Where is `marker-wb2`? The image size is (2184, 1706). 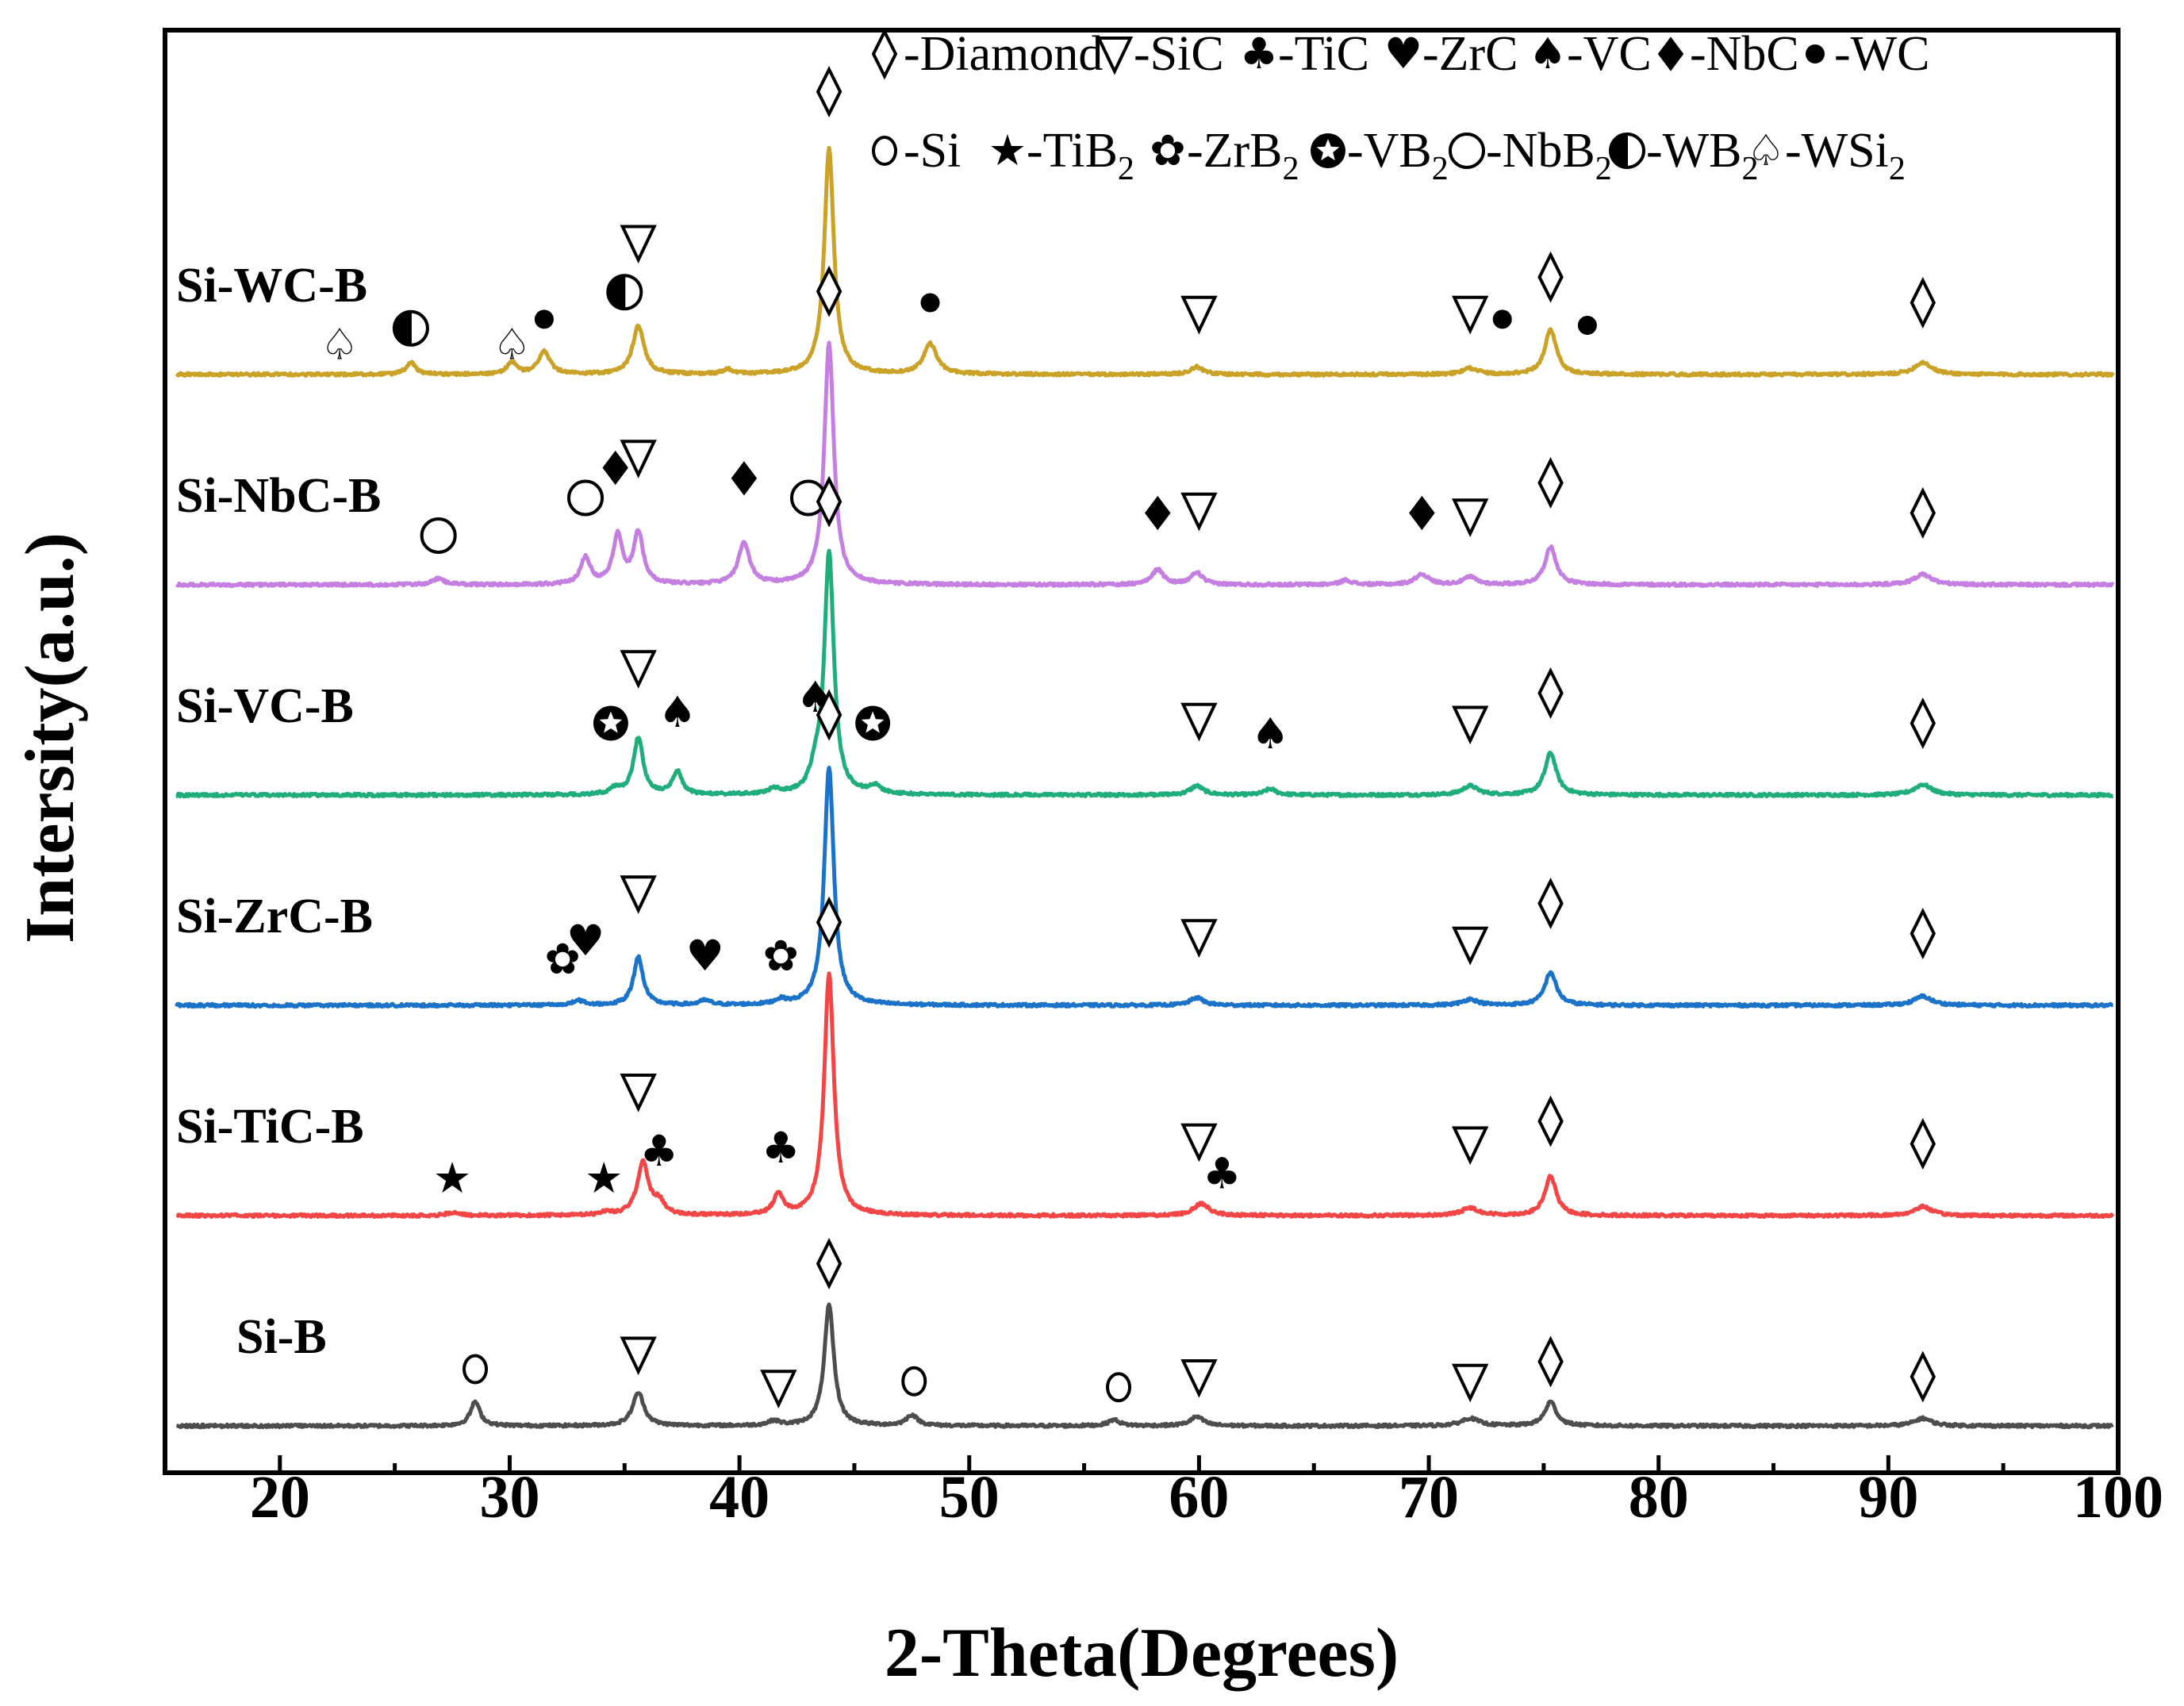 marker-wb2 is located at coordinates (1627, 151).